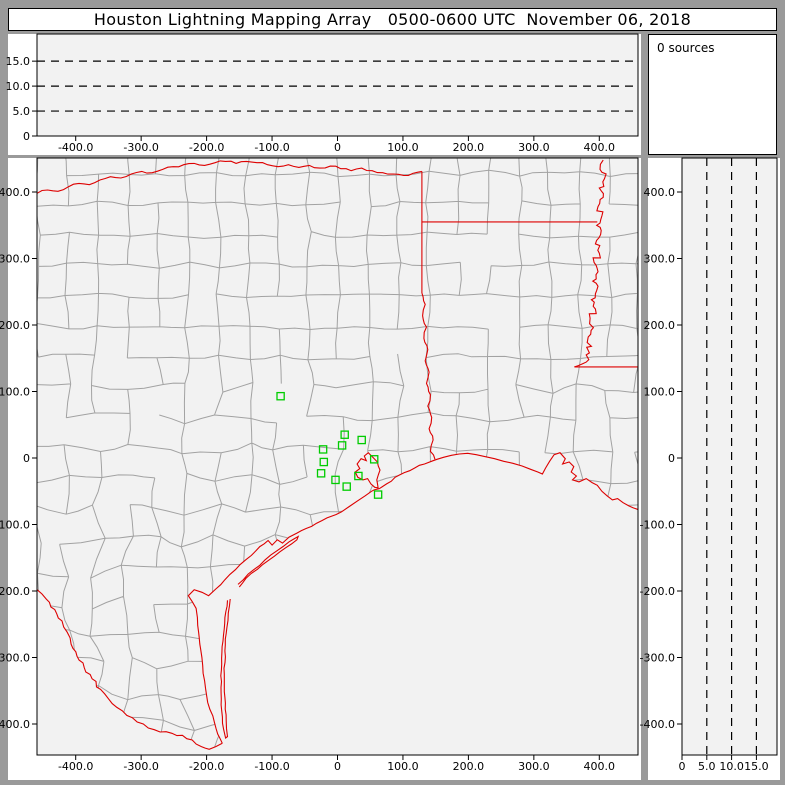 The height and width of the screenshot is (785, 785). Describe the element at coordinates (712, 94) in the screenshot. I see `source-count-panel: 0 sources` at that location.